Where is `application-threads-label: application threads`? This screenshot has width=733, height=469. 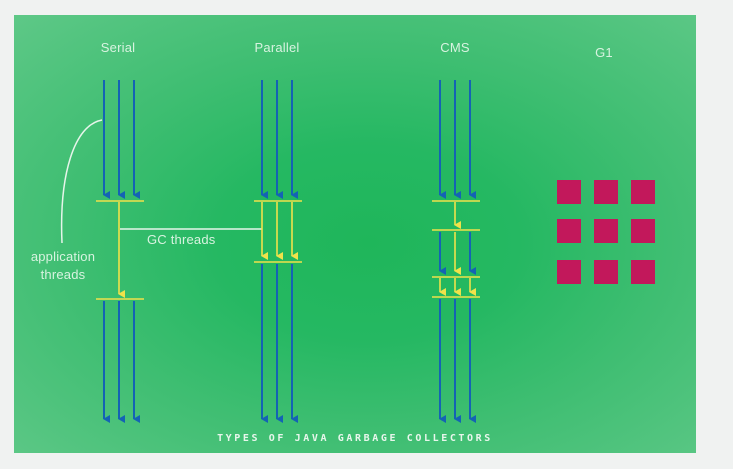
application-threads-label: application threads is located at coordinates (63, 265).